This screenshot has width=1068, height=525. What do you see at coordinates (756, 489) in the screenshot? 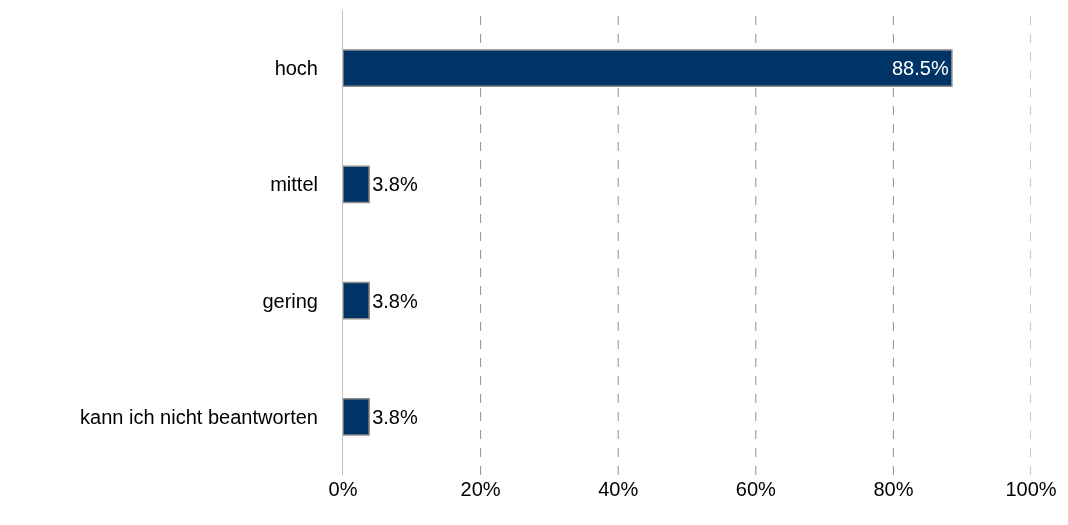
I see `x-tick-label: 60%` at bounding box center [756, 489].